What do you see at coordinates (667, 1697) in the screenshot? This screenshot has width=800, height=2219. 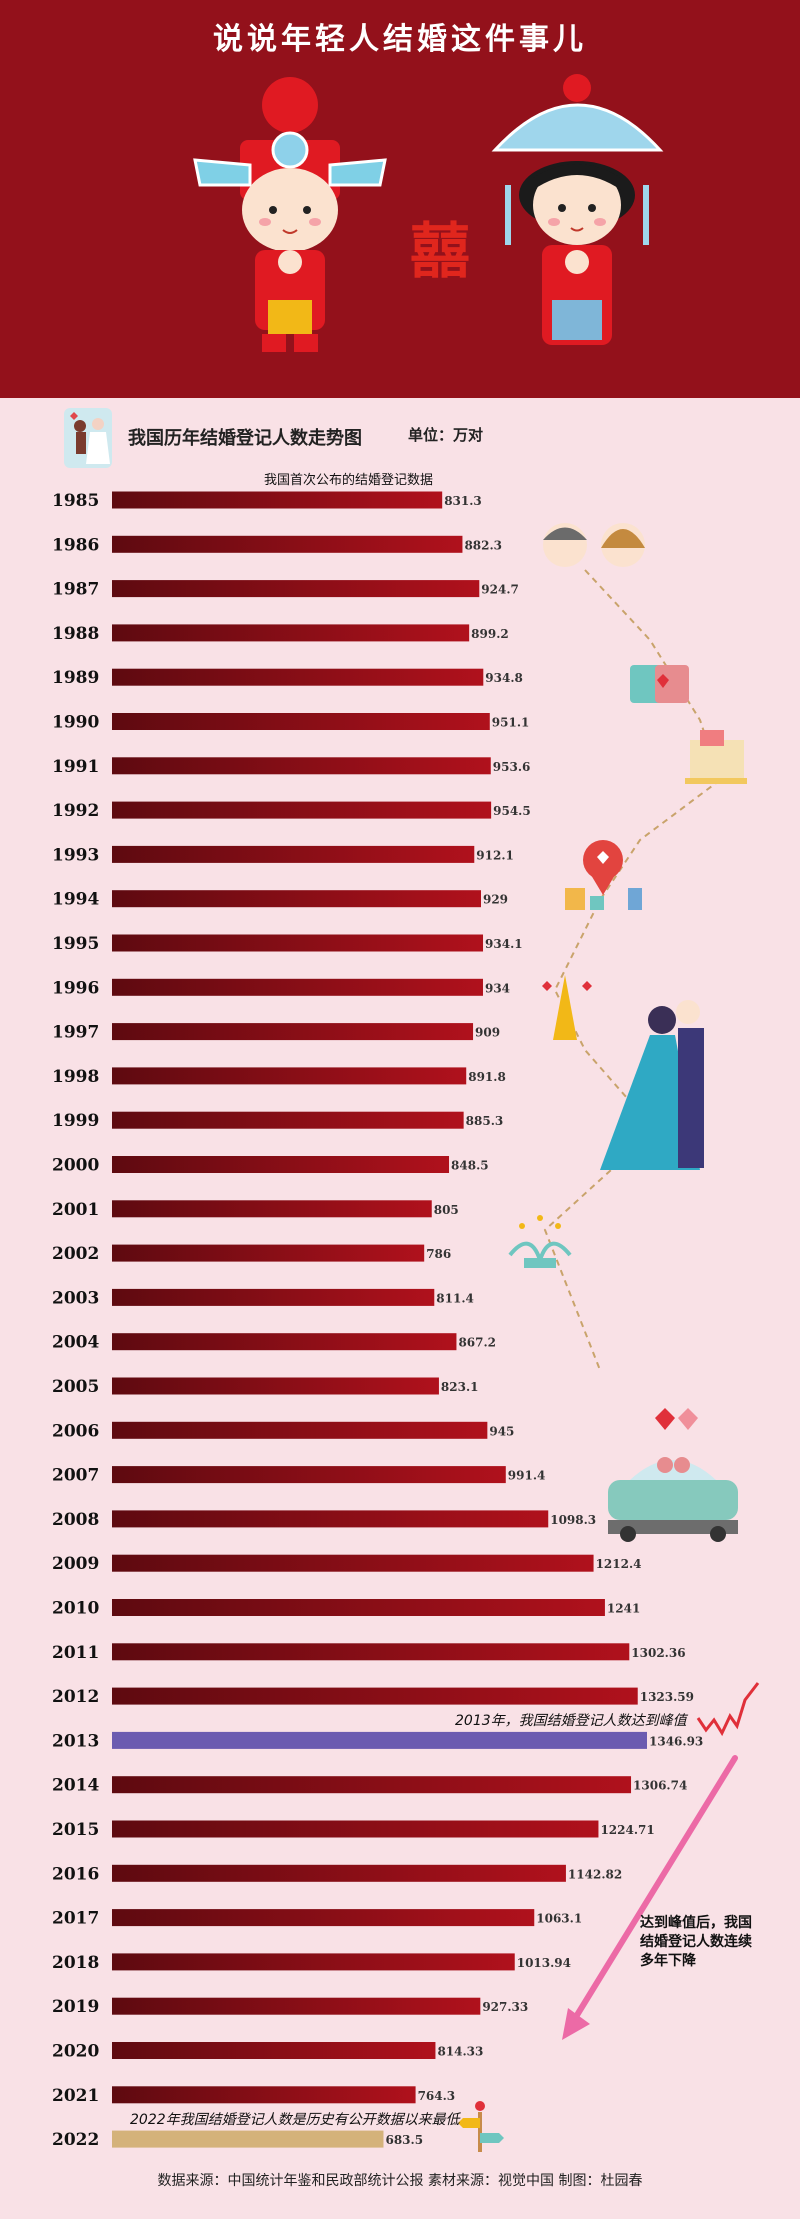 I see `value-label: 1323.59` at bounding box center [667, 1697].